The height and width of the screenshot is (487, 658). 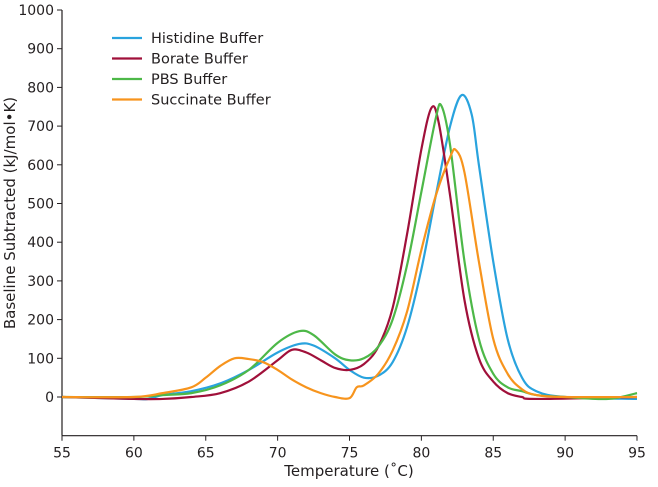 I want to click on y-tick-label: 800, so click(x=40, y=88).